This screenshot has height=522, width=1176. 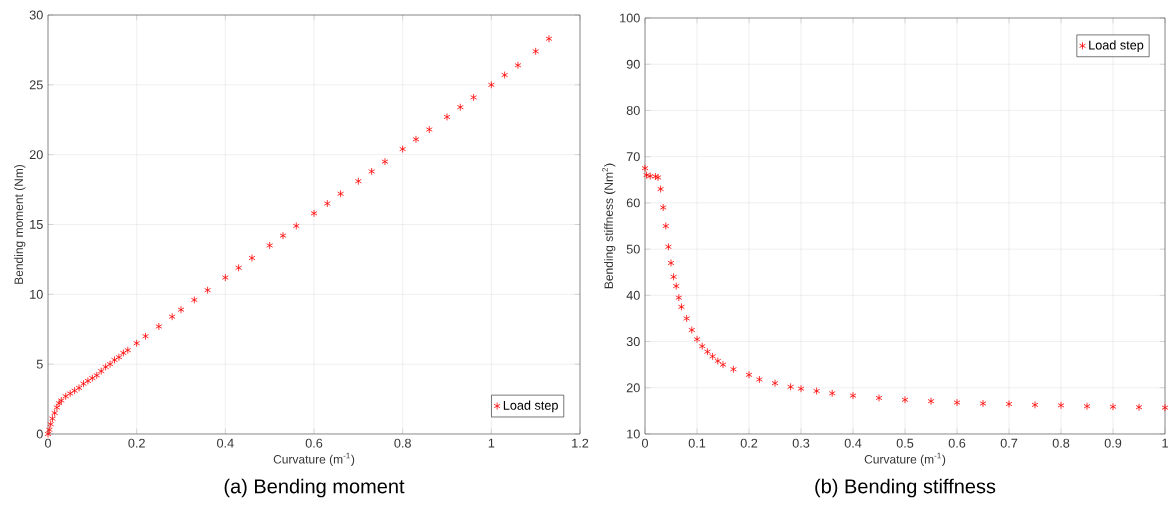 What do you see at coordinates (36, 85) in the screenshot?
I see `y-tick-label: 25` at bounding box center [36, 85].